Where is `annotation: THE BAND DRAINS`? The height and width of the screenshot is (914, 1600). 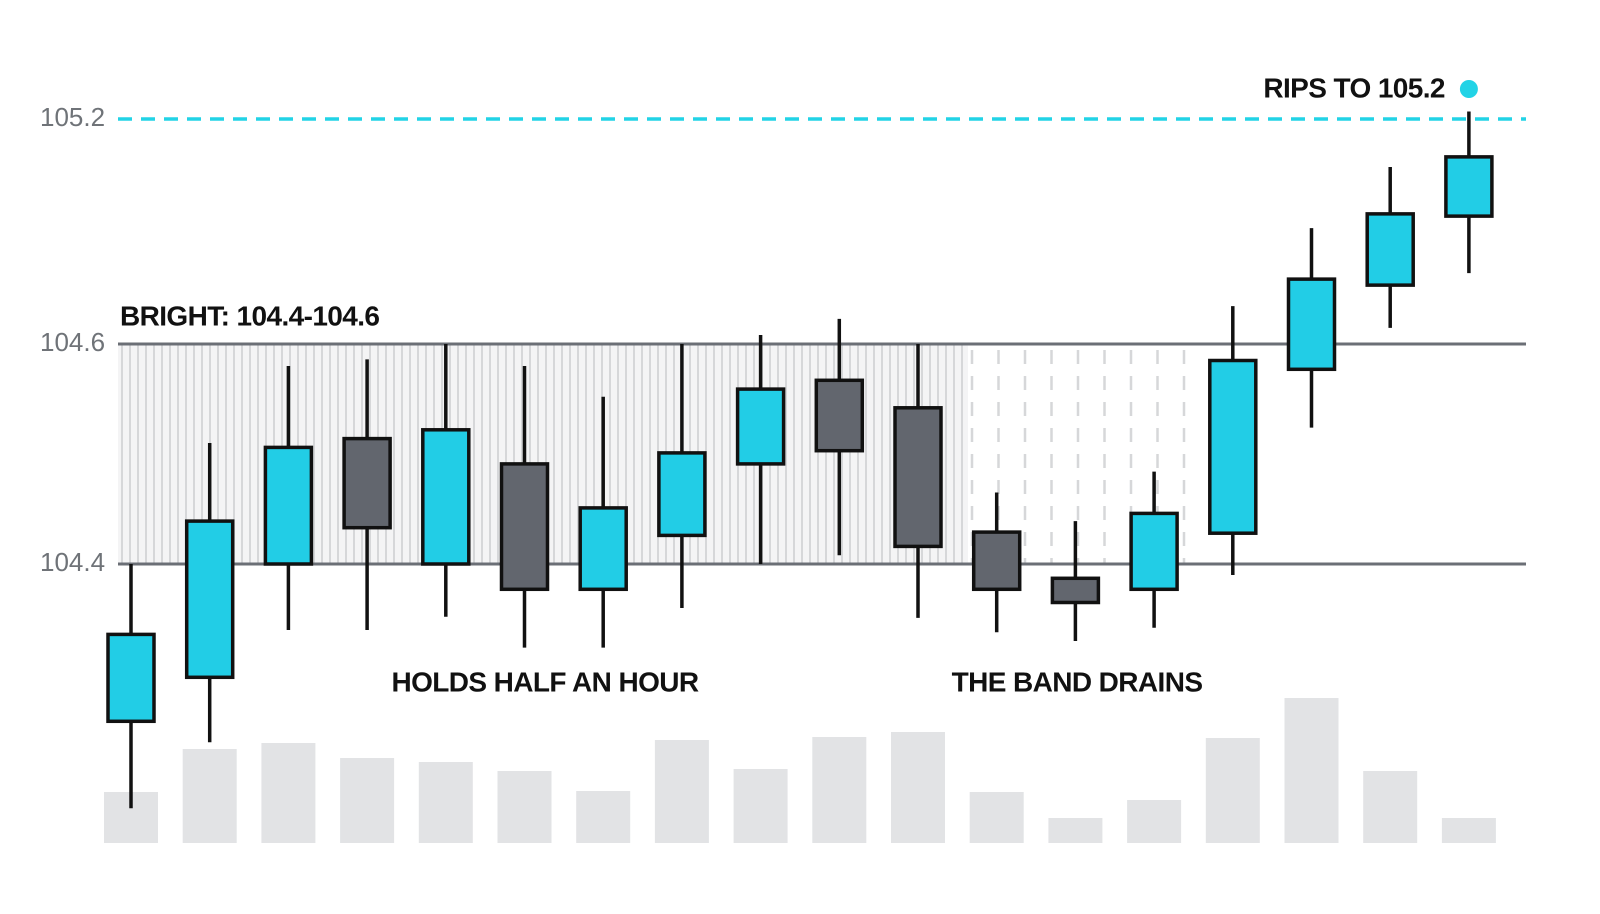 annotation: THE BAND DRAINS is located at coordinates (1077, 681).